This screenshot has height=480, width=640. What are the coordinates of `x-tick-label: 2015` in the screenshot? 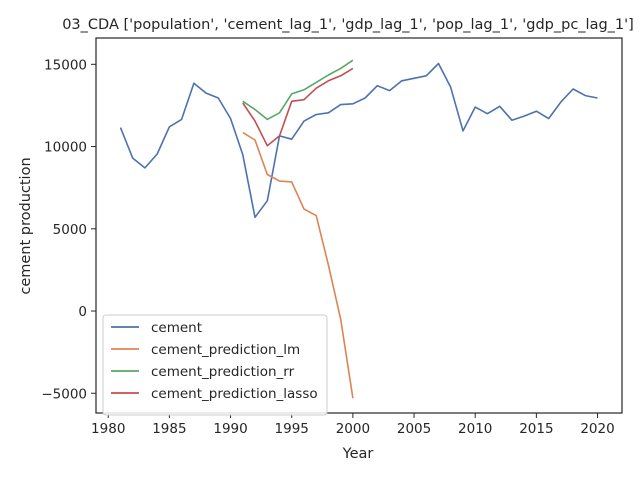 It's located at (536, 429).